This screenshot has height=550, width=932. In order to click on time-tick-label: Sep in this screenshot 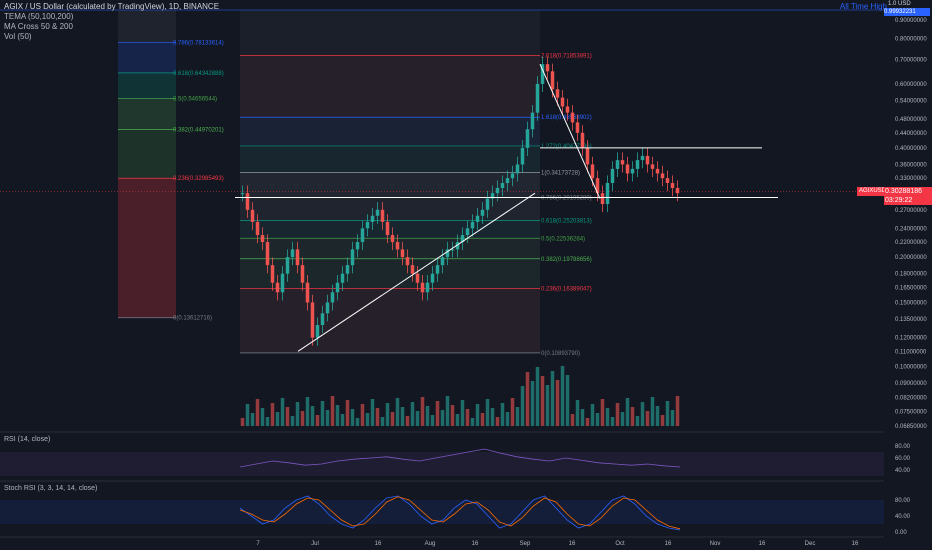, I will do `click(525, 544)`.